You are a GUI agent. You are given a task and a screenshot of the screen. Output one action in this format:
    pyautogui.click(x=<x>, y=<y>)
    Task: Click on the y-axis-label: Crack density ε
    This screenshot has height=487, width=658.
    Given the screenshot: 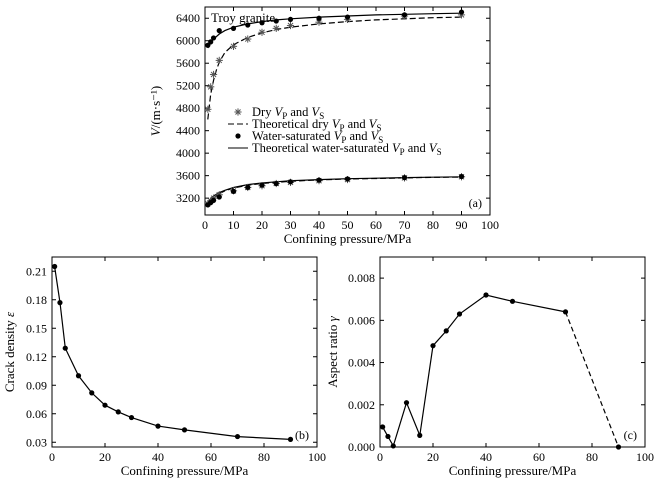 What is the action you would take?
    pyautogui.click(x=9, y=351)
    